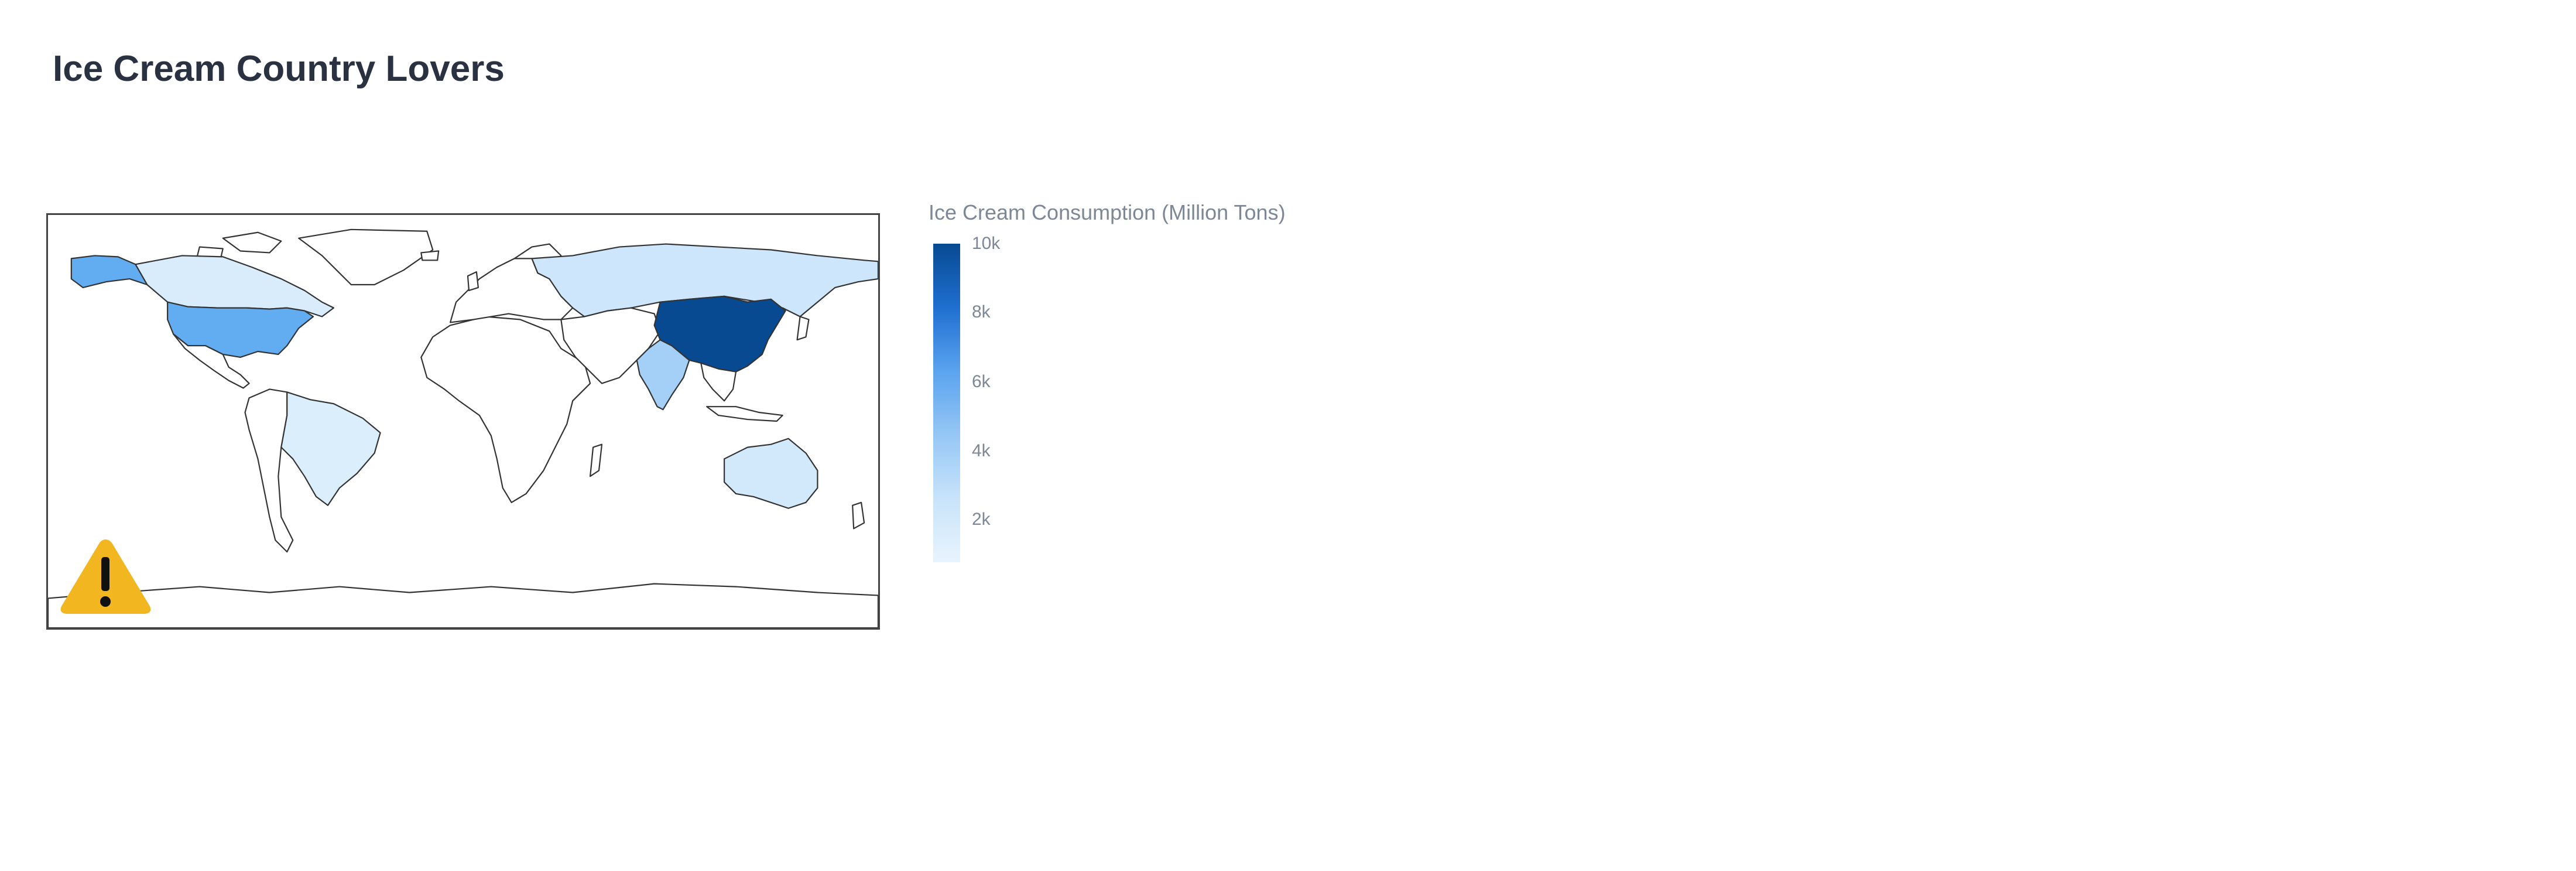  I want to click on greenland, so click(366, 257).